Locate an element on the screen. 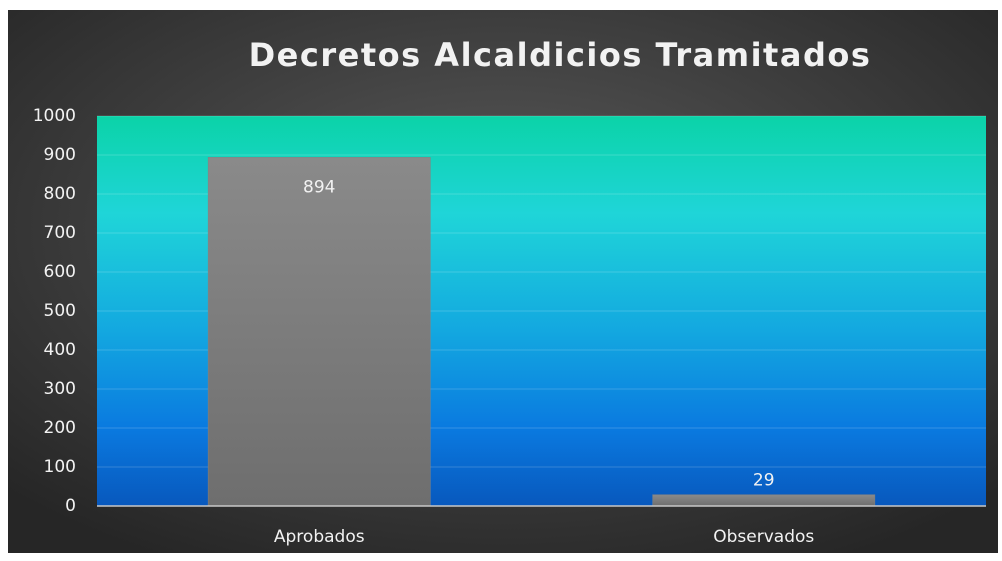 The image size is (1002, 561). data-label: 894 is located at coordinates (319, 187).